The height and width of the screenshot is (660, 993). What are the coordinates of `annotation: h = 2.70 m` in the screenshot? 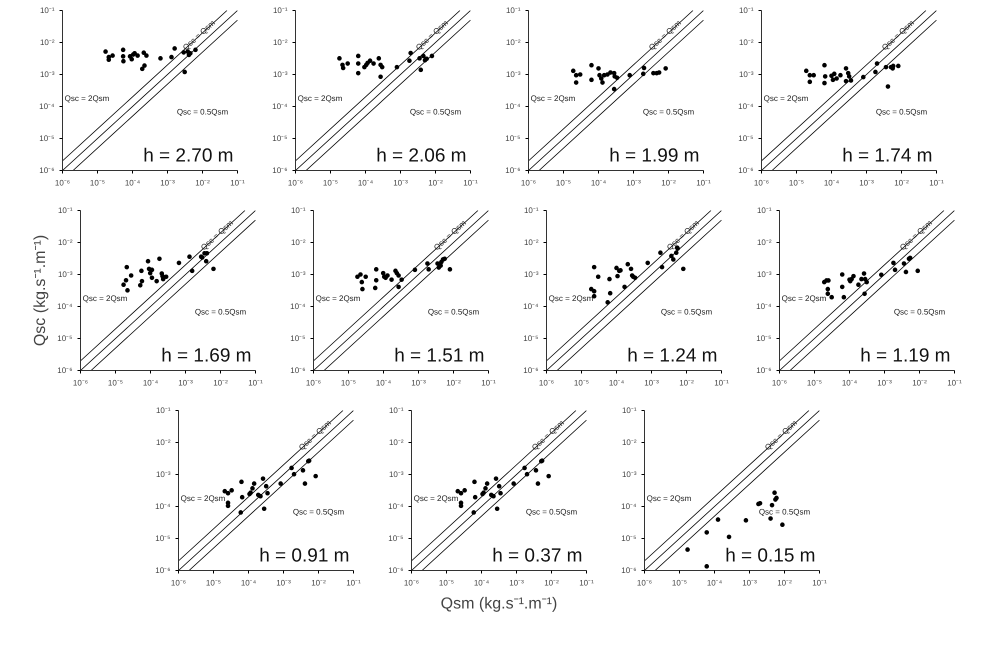 It's located at (188, 156).